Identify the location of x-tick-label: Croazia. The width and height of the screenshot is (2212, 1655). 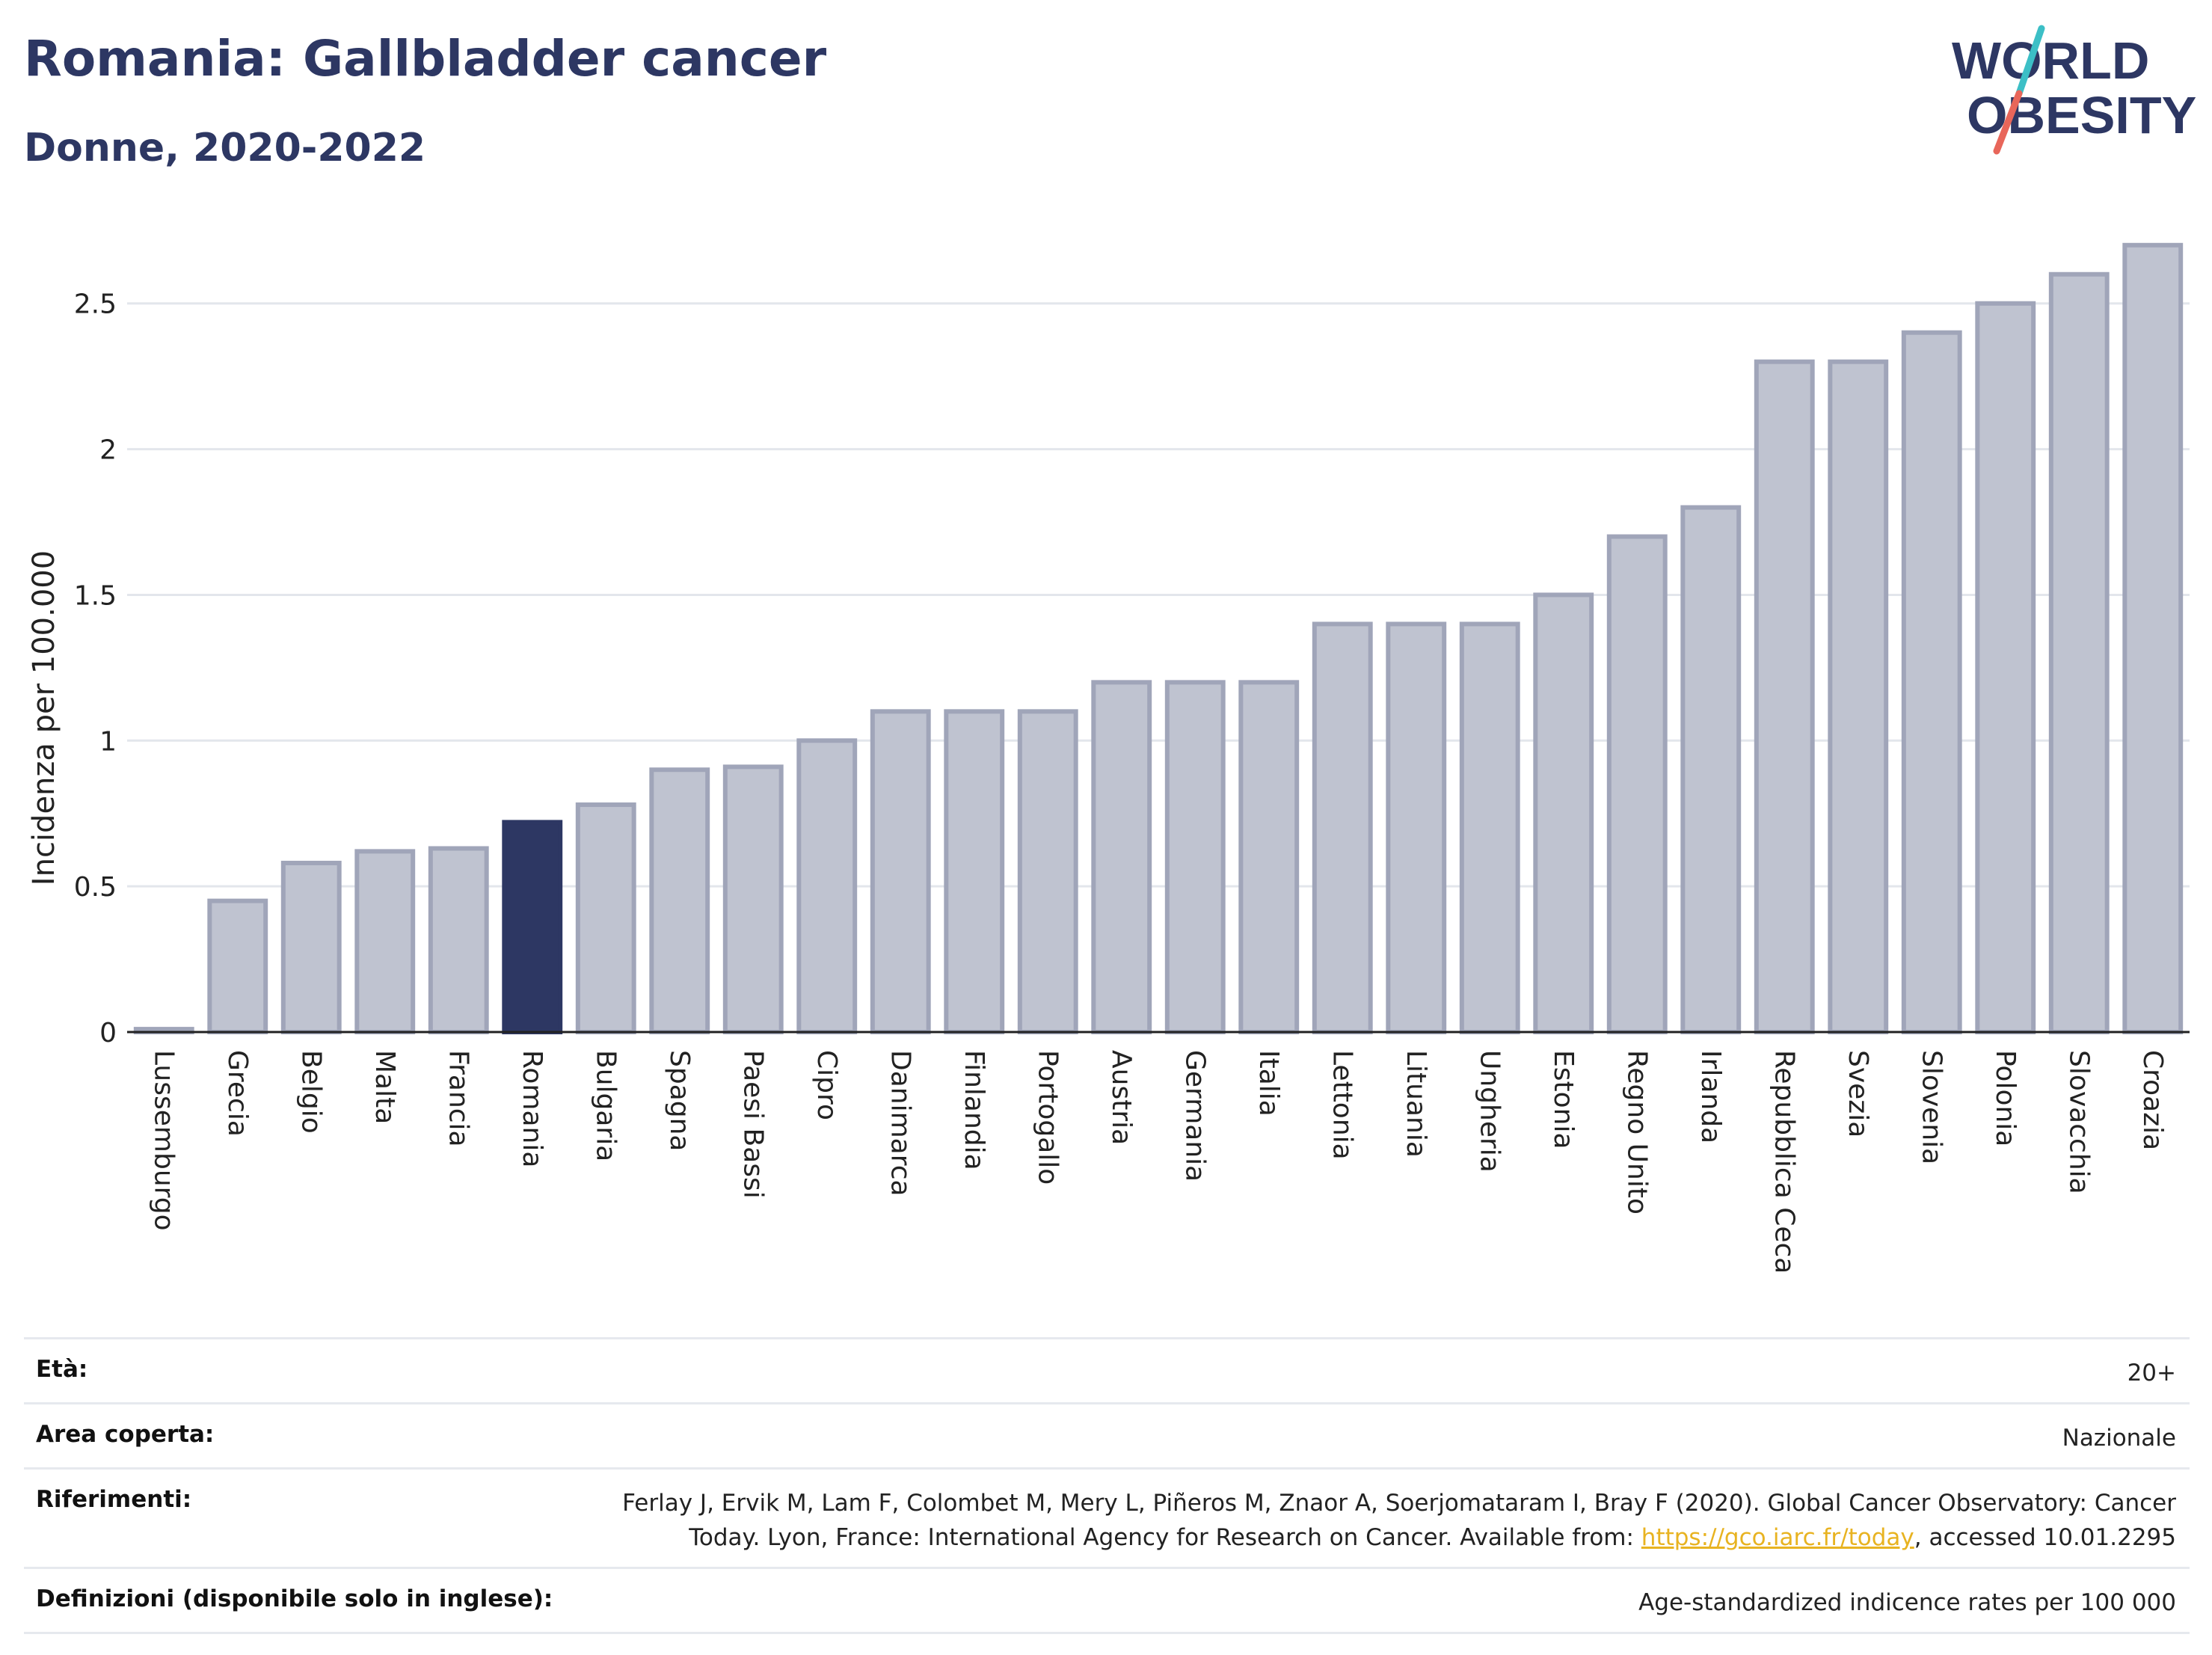
(2152, 1100).